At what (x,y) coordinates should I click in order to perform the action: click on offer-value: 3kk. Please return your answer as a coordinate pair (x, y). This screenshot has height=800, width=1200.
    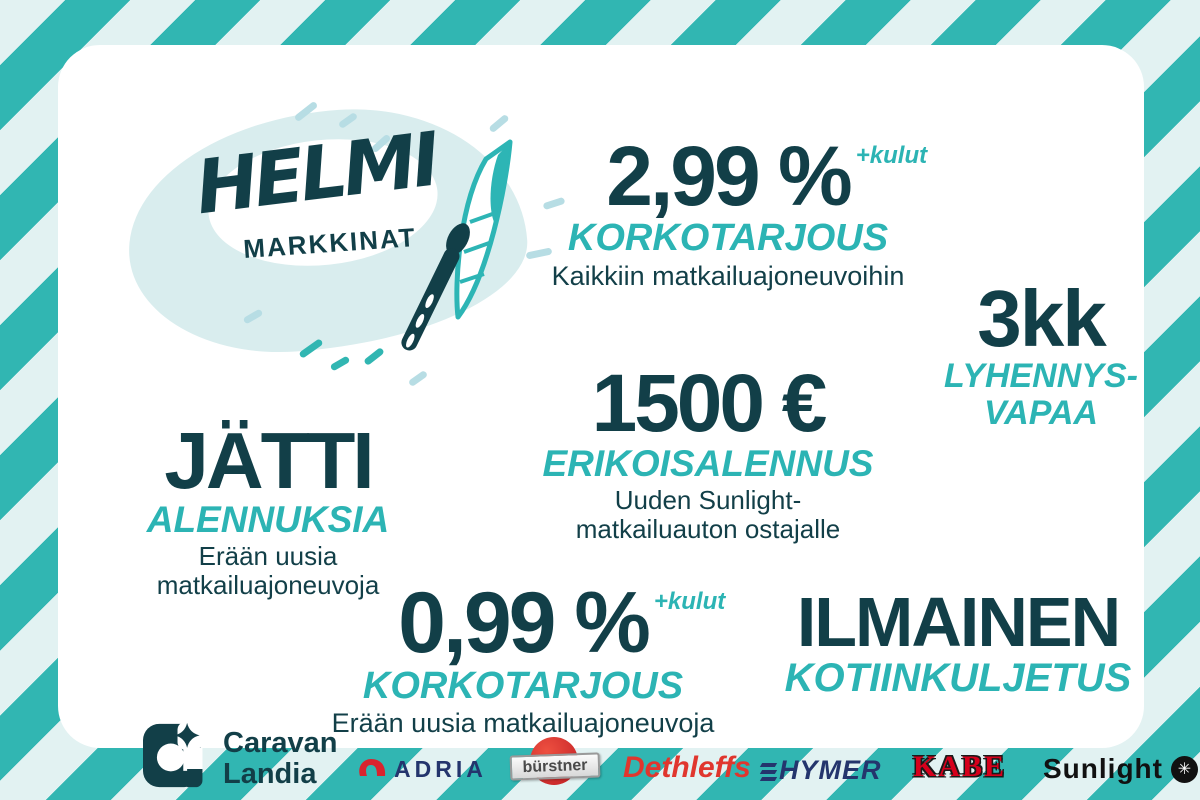
    Looking at the image, I should click on (1041, 319).